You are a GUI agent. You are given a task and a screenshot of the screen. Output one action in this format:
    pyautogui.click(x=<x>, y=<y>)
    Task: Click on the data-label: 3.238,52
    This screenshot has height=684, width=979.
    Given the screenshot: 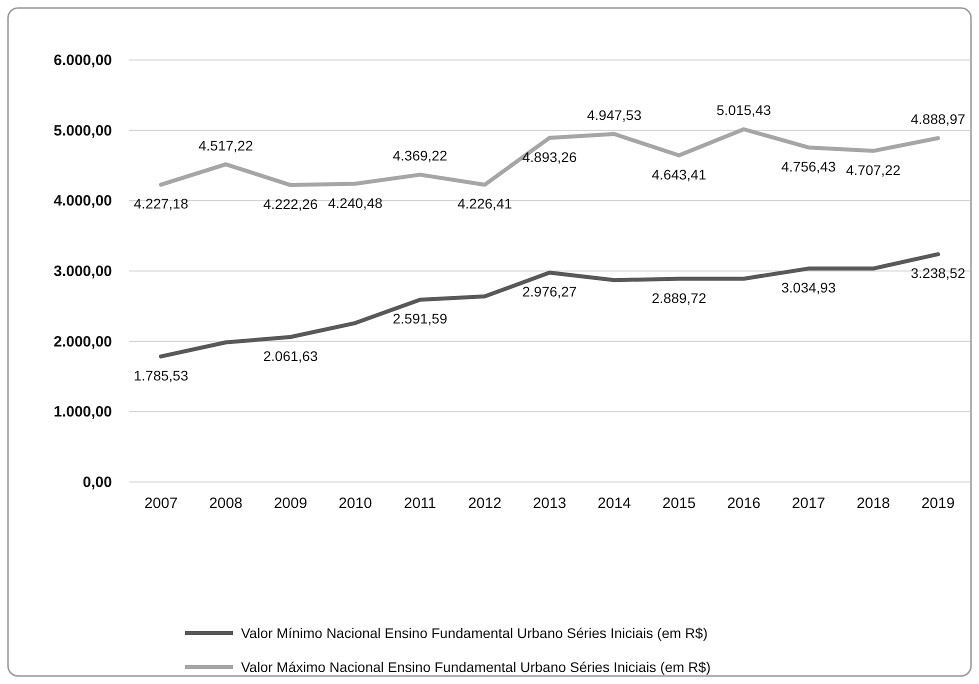 What is the action you would take?
    pyautogui.click(x=938, y=273)
    